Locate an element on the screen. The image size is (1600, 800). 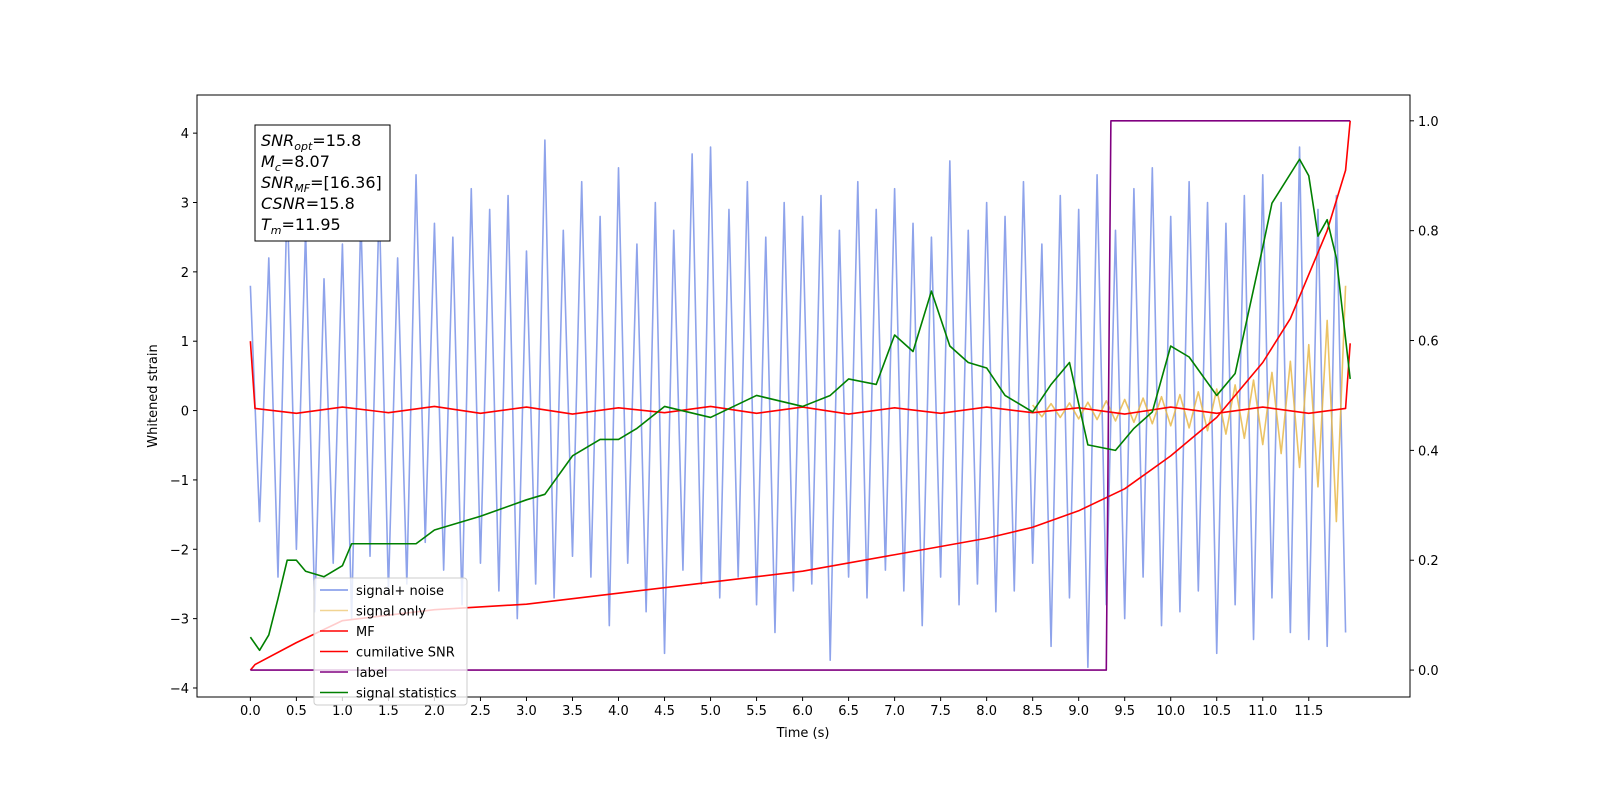
y-tick-label: −2 is located at coordinates (179, 550).